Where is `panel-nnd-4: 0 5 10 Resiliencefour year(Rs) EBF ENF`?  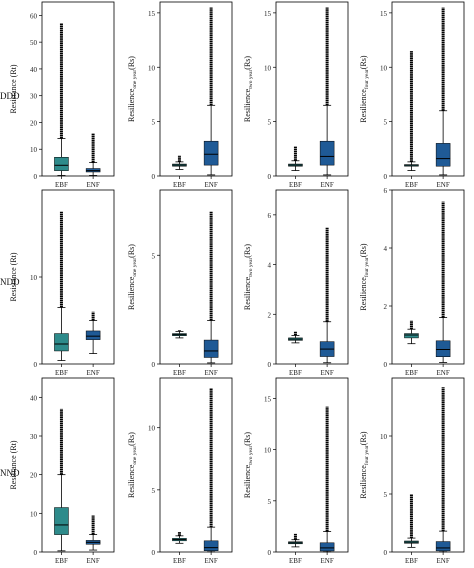 panel-nnd-4: 0 5 10 Resiliencefour year(Rs) EBF ENF is located at coordinates (412, 471).